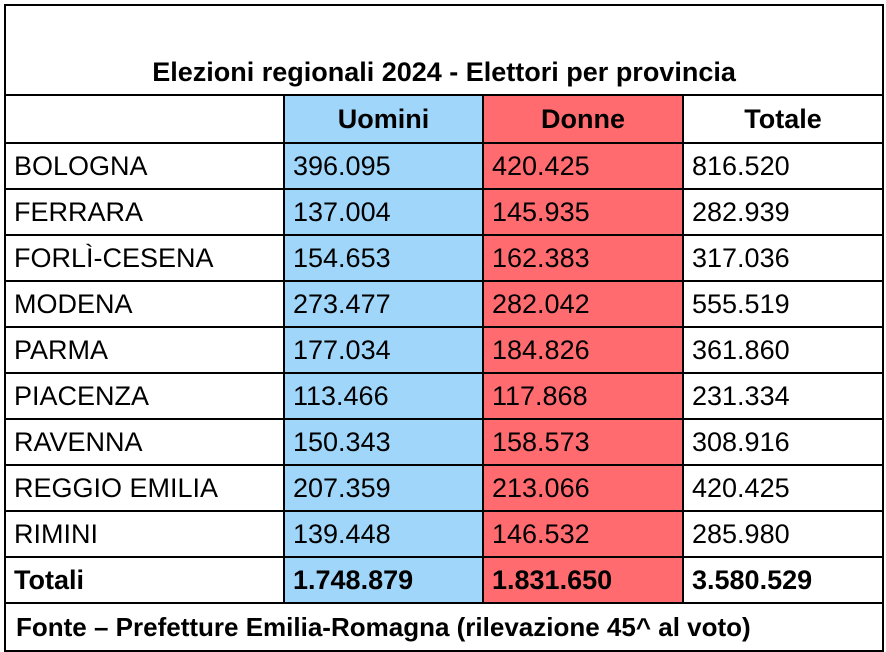  I want to click on table-row: BOLOGNA 396.095 420.425 816.520, so click(444, 166).